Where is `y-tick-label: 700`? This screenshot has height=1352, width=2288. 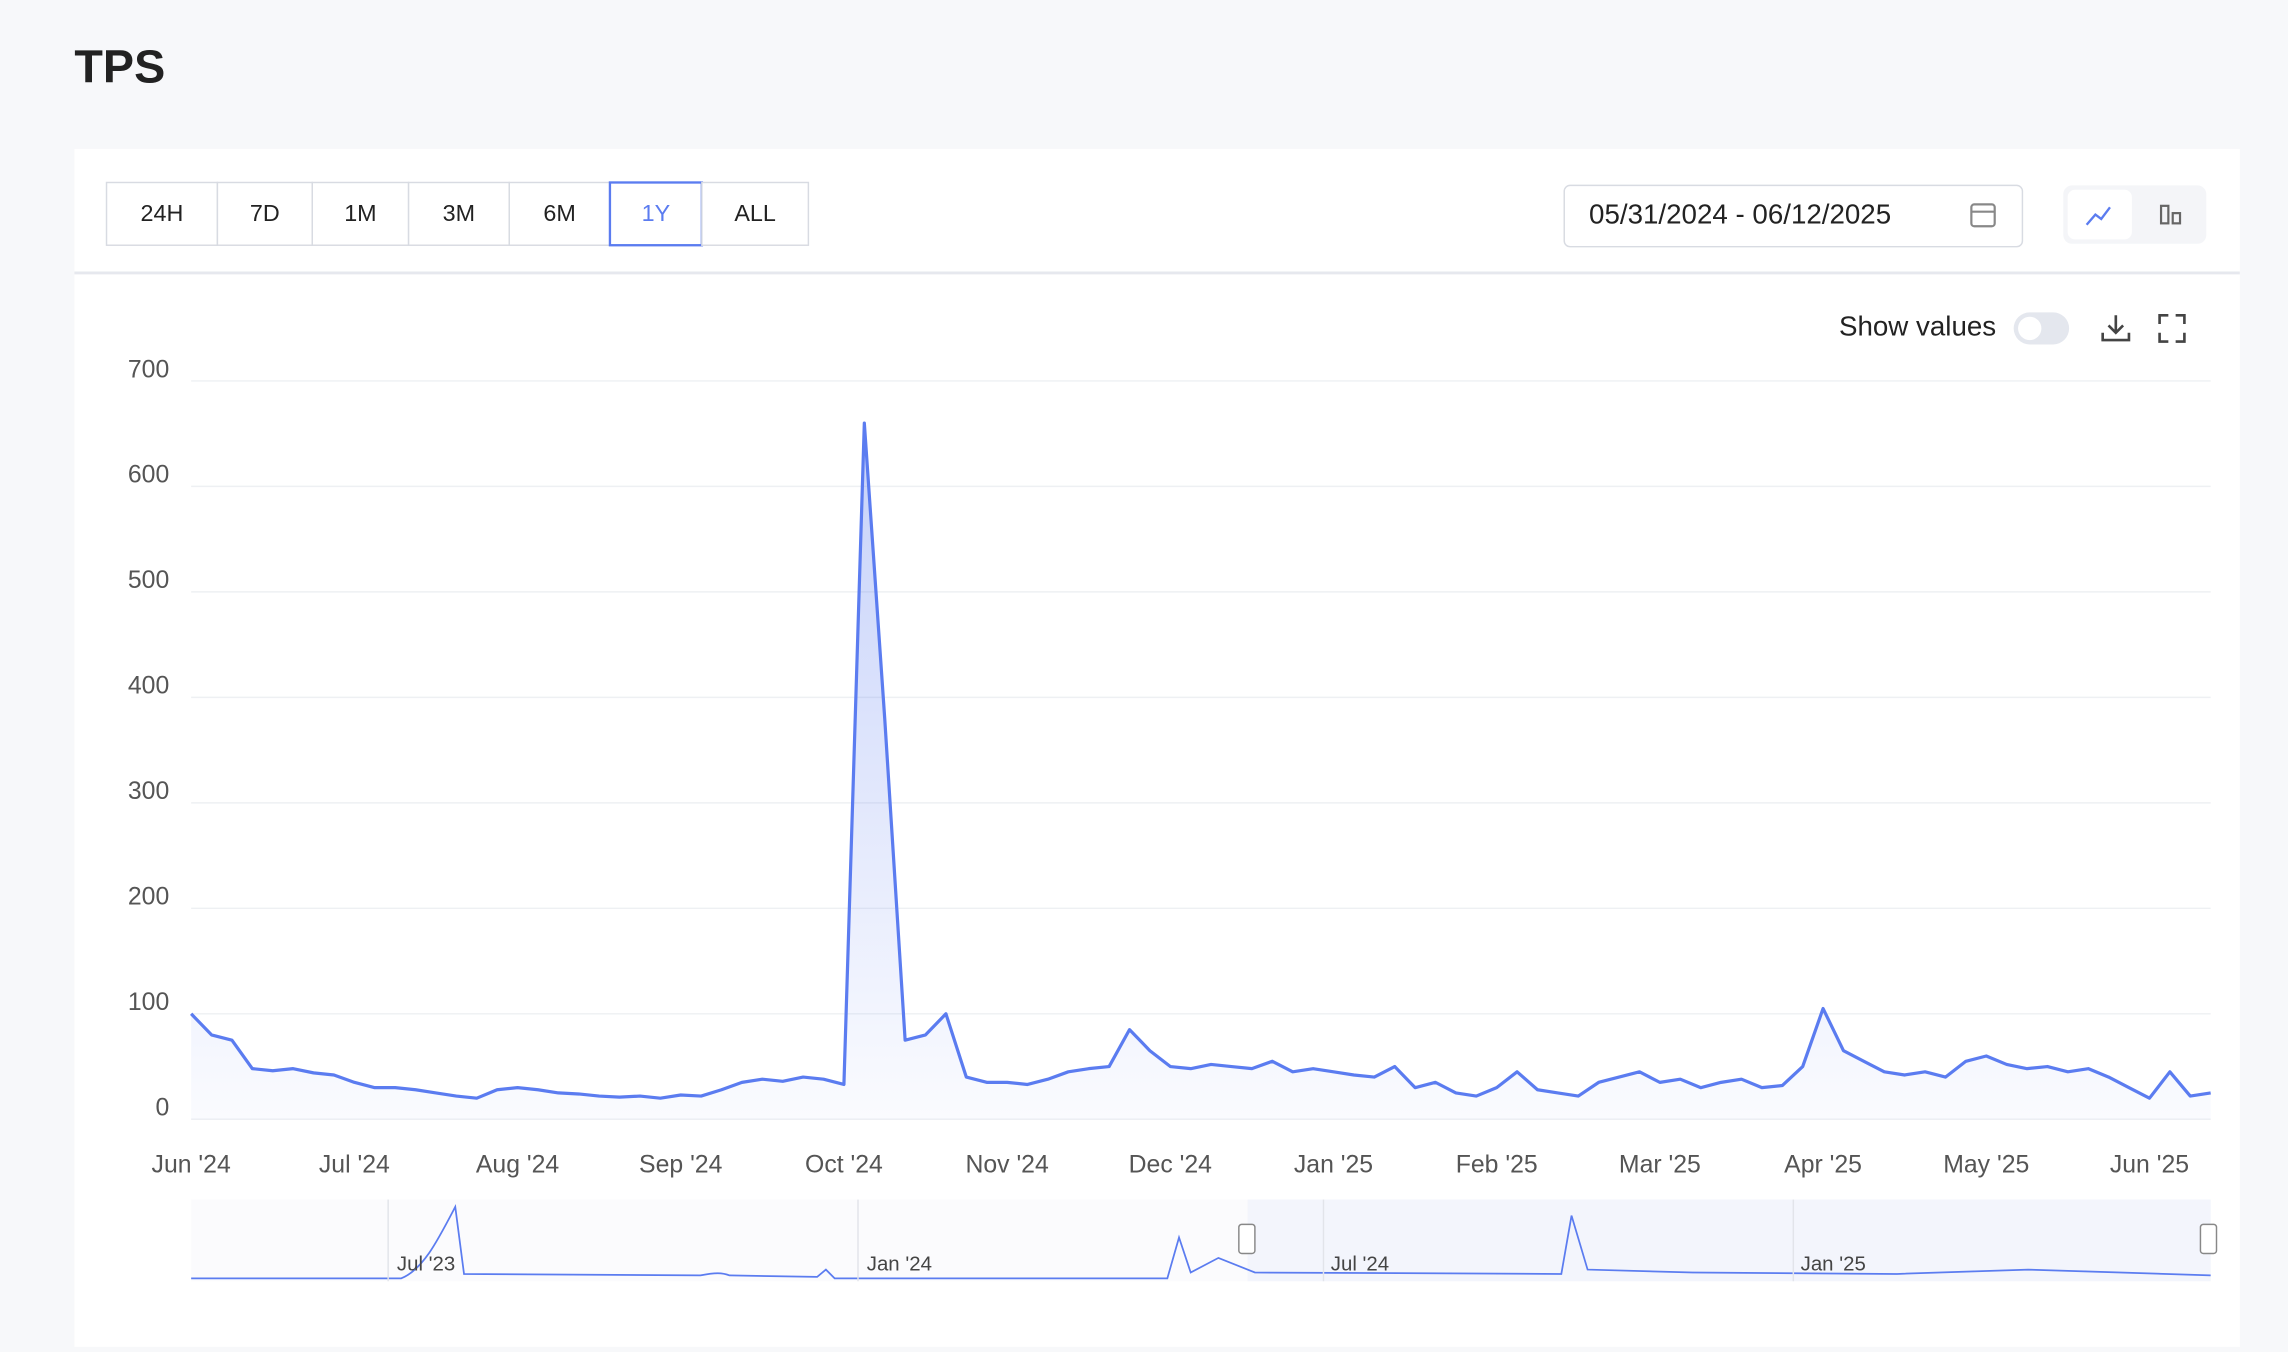
y-tick-label: 700 is located at coordinates (148, 369).